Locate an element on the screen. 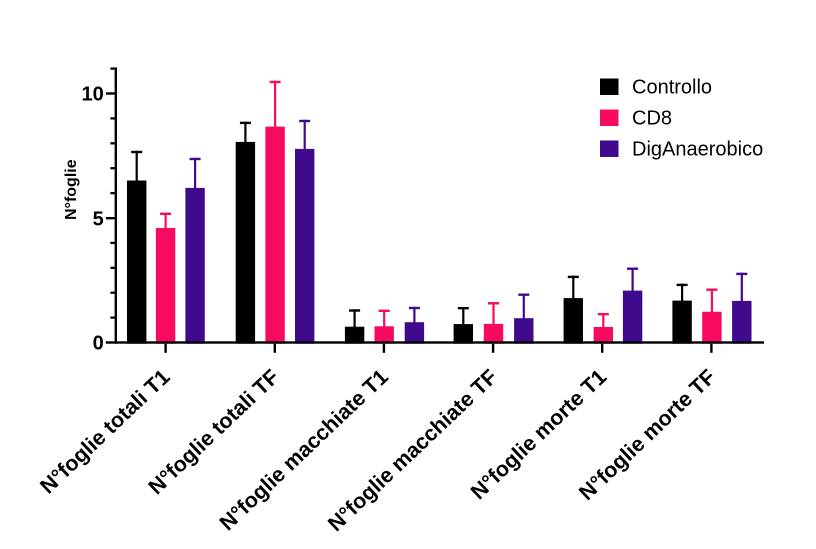 The width and height of the screenshot is (816, 549). svg-text: 0 is located at coordinates (98, 344).